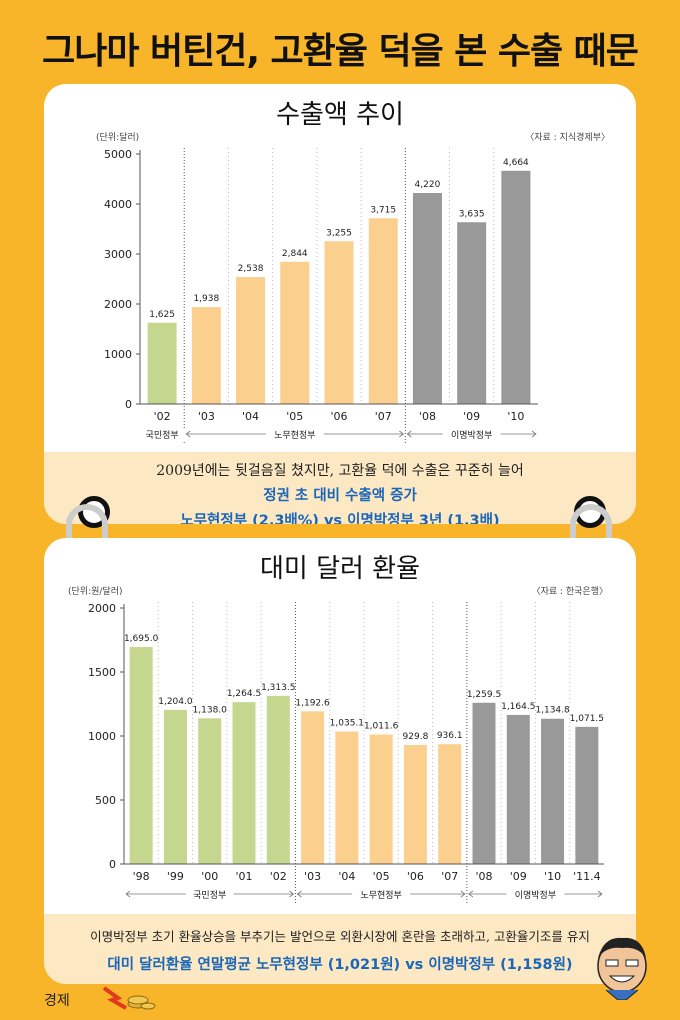 The image size is (680, 1020). Describe the element at coordinates (129, 998) in the screenshot. I see `coins-arrow-icon` at that location.